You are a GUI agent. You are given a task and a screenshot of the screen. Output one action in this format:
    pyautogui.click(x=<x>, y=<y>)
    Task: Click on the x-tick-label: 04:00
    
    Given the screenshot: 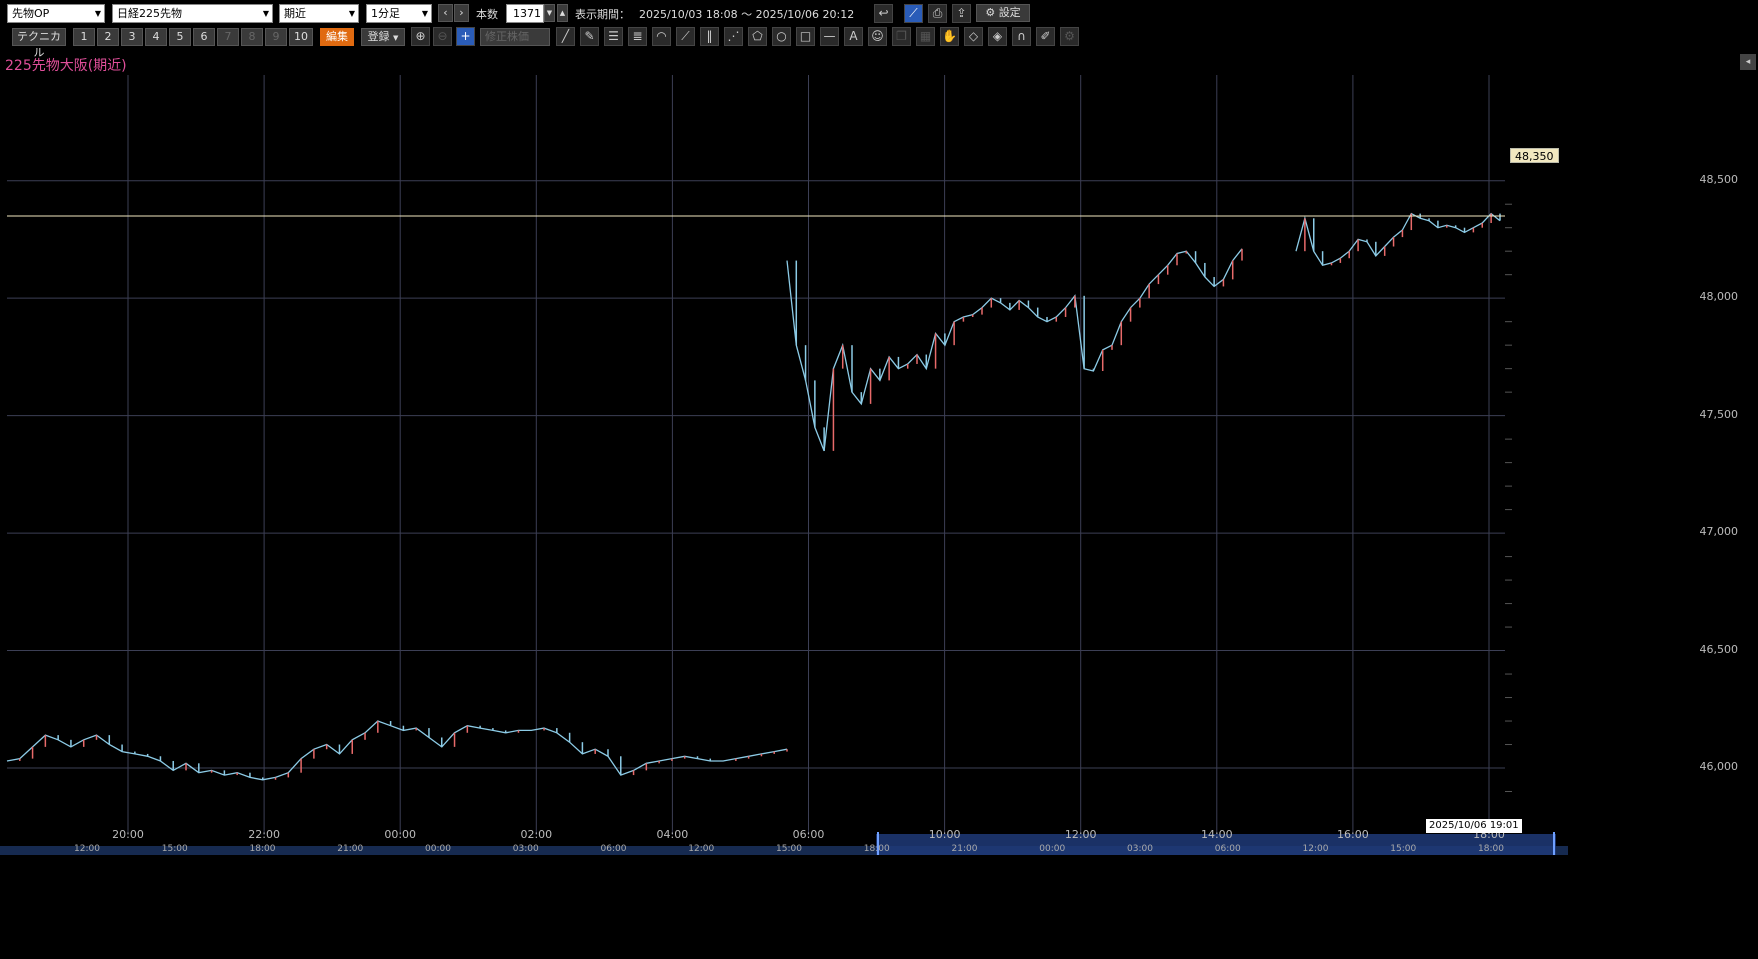 What is the action you would take?
    pyautogui.click(x=672, y=834)
    